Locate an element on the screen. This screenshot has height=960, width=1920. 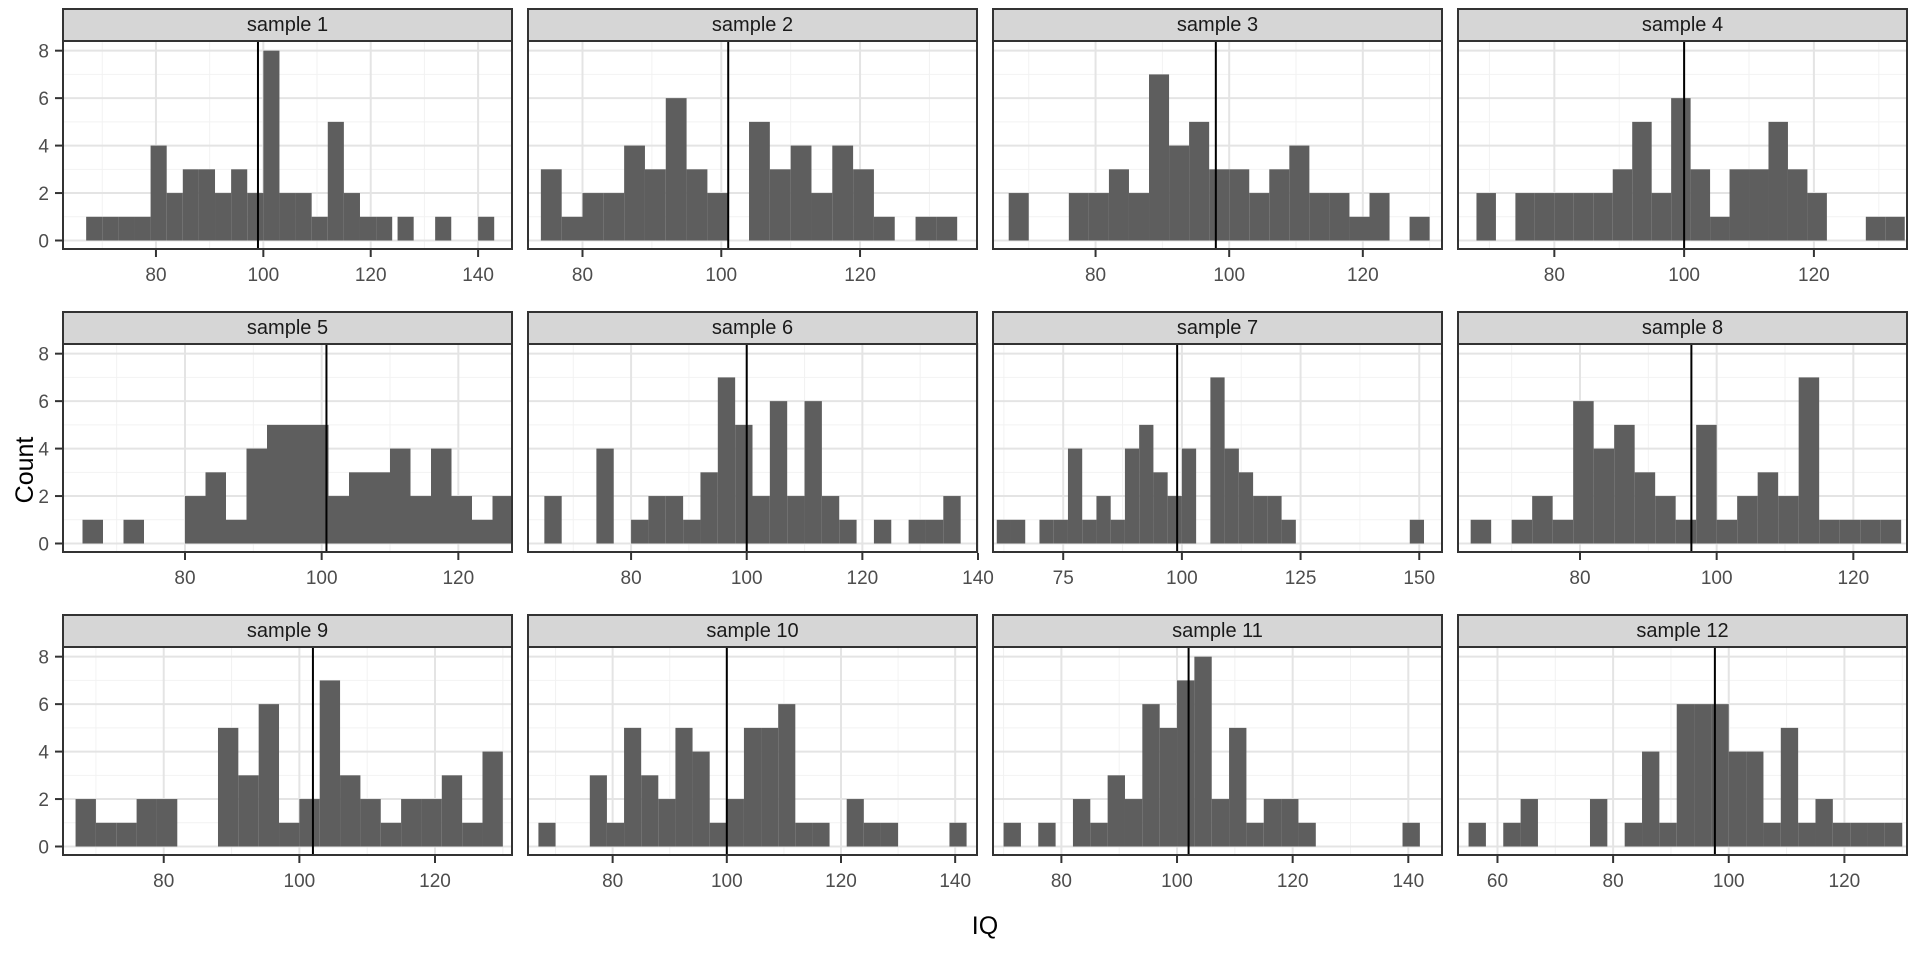
y-tick-label: 4 is located at coordinates (43, 753).